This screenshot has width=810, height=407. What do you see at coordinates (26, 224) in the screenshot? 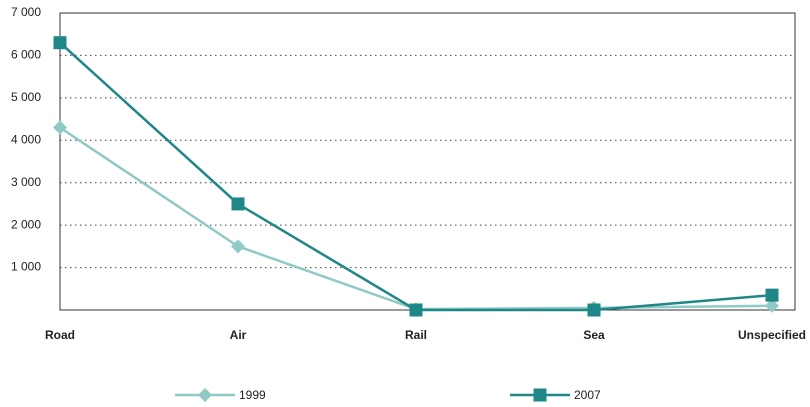
I see `y-tick-label: 2 000` at bounding box center [26, 224].